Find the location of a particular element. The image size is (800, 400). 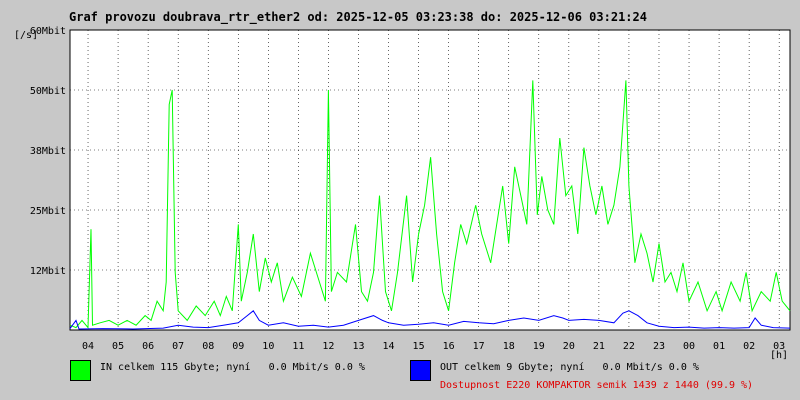

legend-in-swatch is located at coordinates (80, 370).